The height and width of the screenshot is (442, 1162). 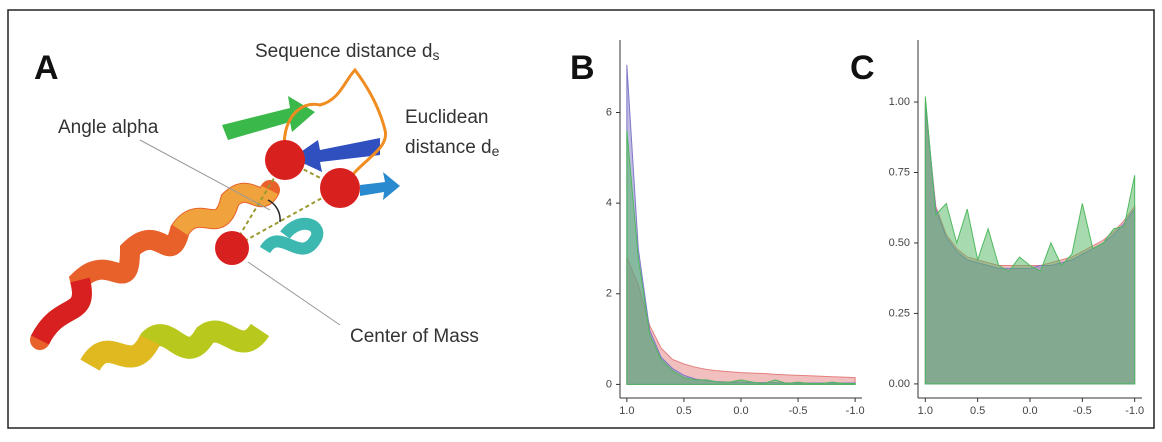 What do you see at coordinates (108, 127) in the screenshot?
I see `annotation: Angle alpha` at bounding box center [108, 127].